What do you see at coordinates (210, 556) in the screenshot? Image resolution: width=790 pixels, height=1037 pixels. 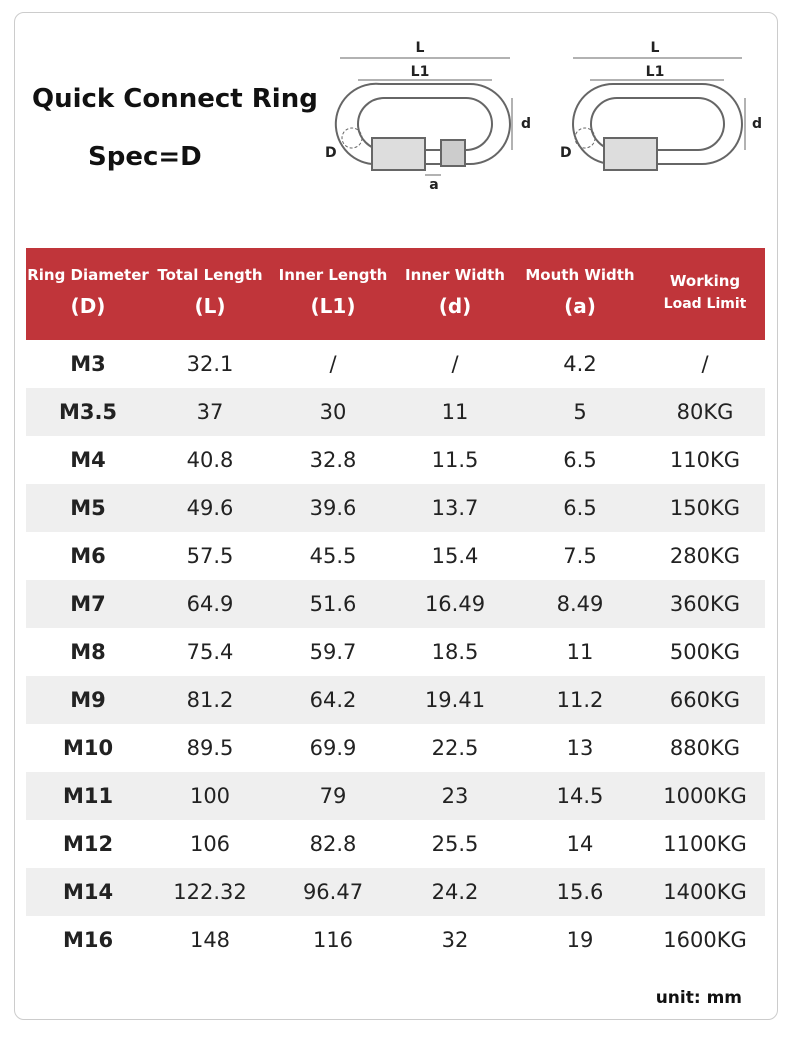 I see `table-cell: 57.5` at bounding box center [210, 556].